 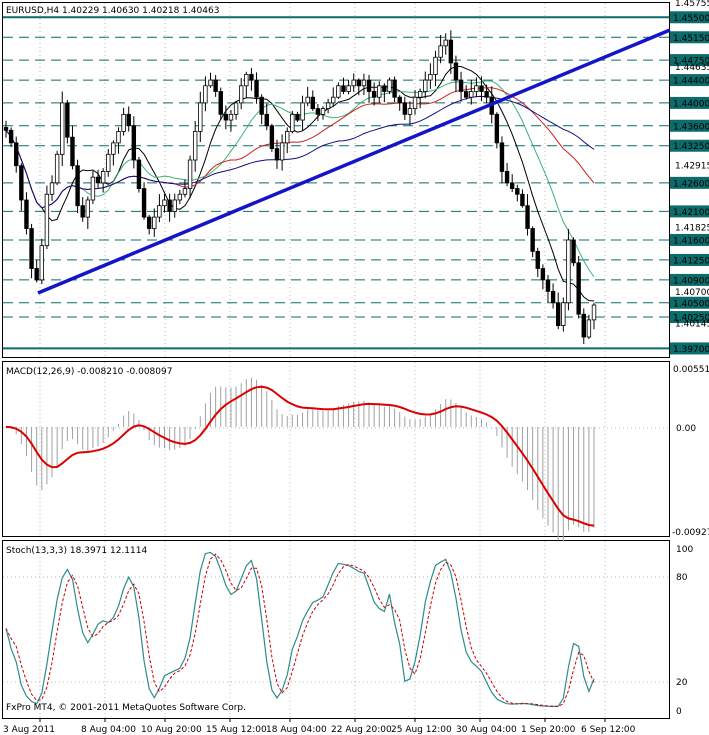 What do you see at coordinates (76, 551) in the screenshot?
I see `stoch-title: Stoch(13,3,3) 18.3971 12.1114` at bounding box center [76, 551].